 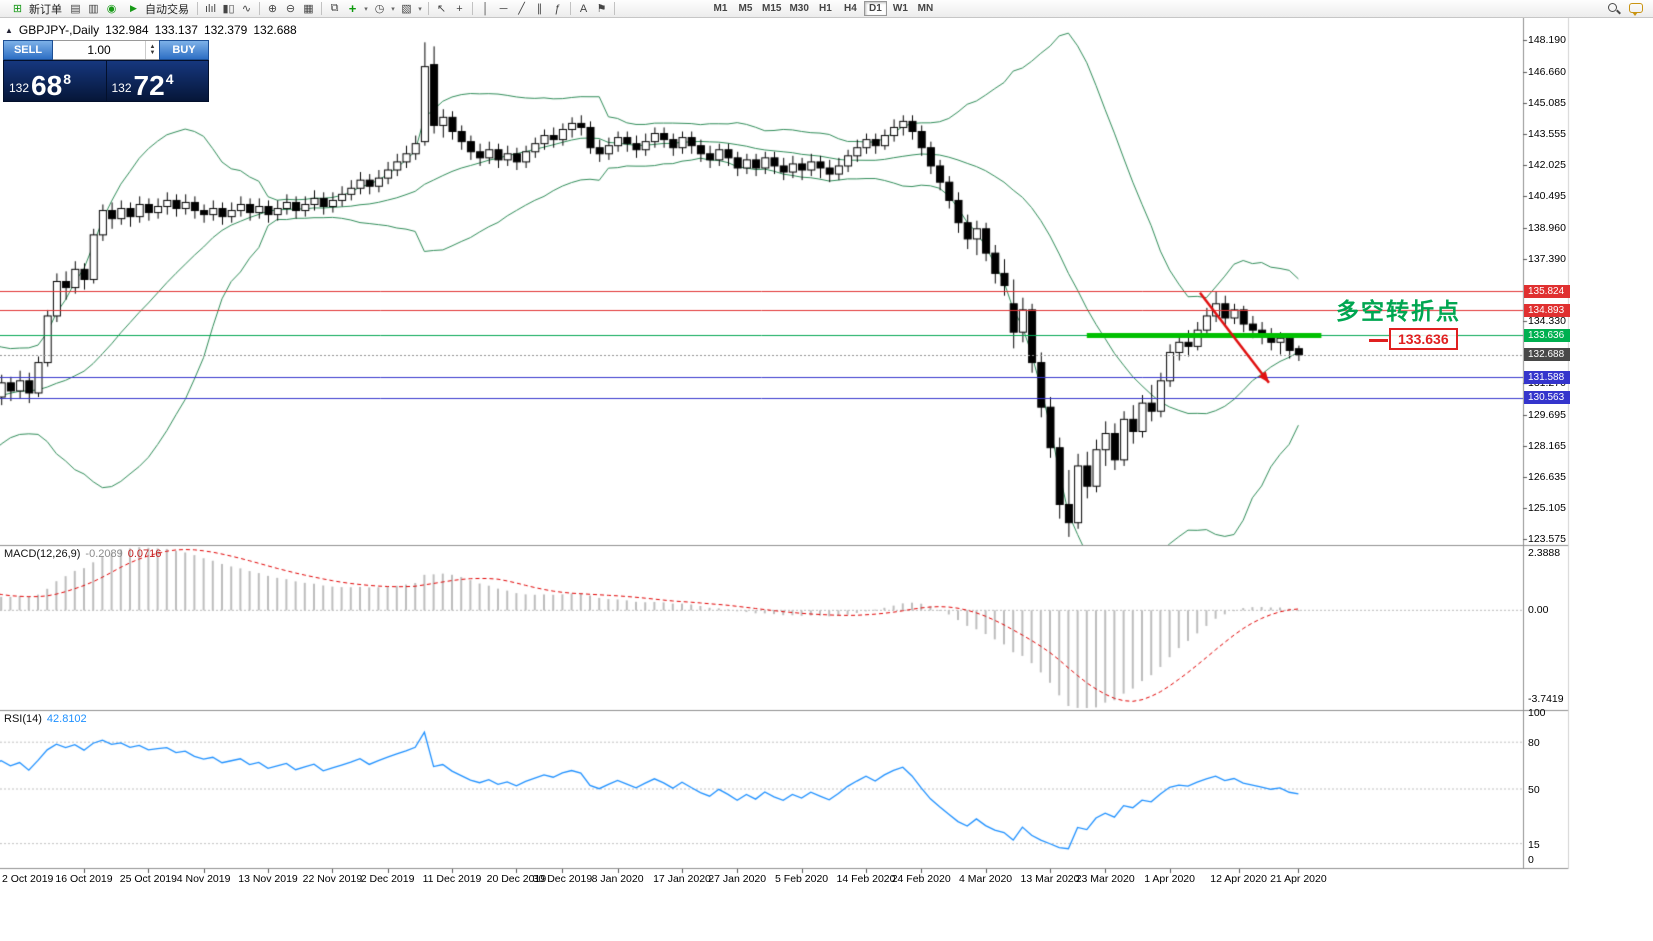 I want to click on price-axis-label: 129.695, so click(x=1547, y=415).